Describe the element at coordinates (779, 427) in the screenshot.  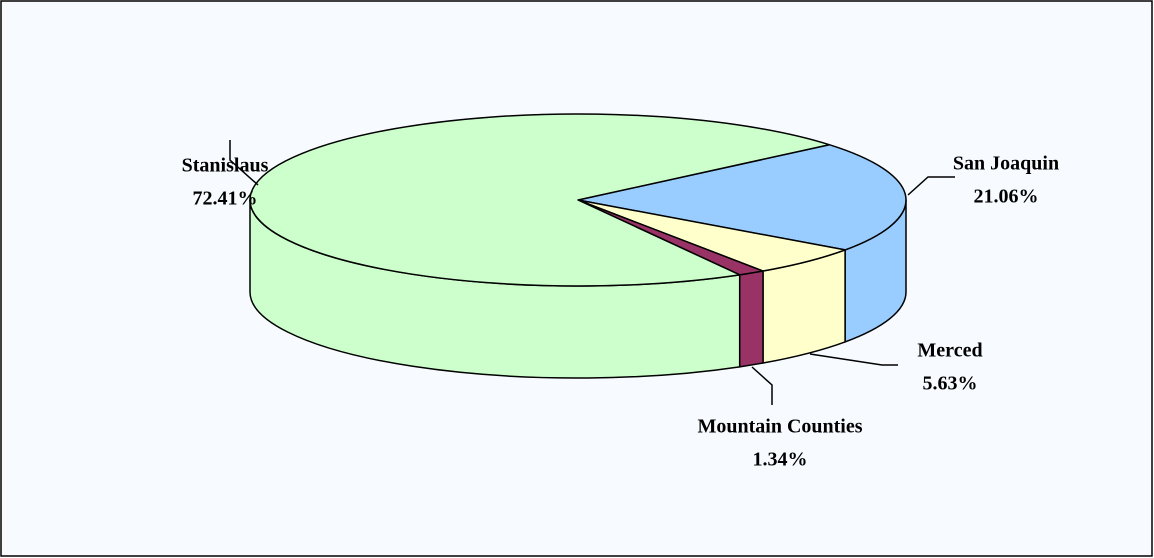
I see `slice-label-name: Mountain Counties` at that location.